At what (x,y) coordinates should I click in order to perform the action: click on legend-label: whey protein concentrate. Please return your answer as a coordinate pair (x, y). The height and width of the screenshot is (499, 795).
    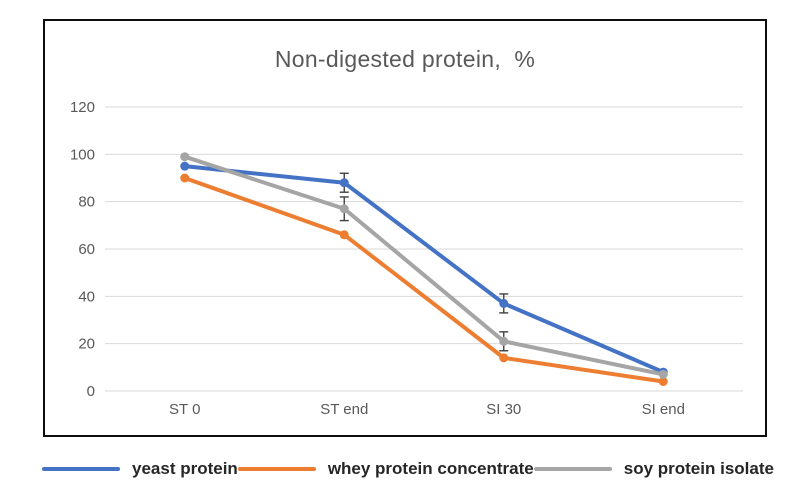
    Looking at the image, I should click on (430, 468).